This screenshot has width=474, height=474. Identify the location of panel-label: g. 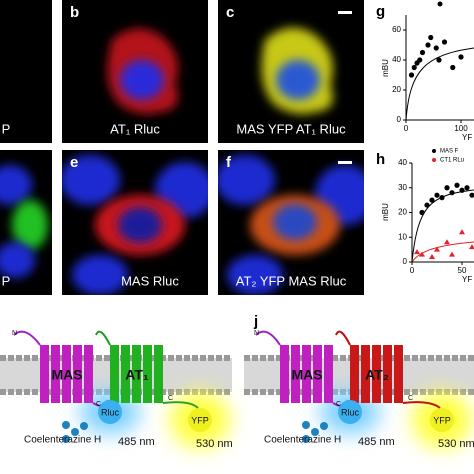
(380, 11).